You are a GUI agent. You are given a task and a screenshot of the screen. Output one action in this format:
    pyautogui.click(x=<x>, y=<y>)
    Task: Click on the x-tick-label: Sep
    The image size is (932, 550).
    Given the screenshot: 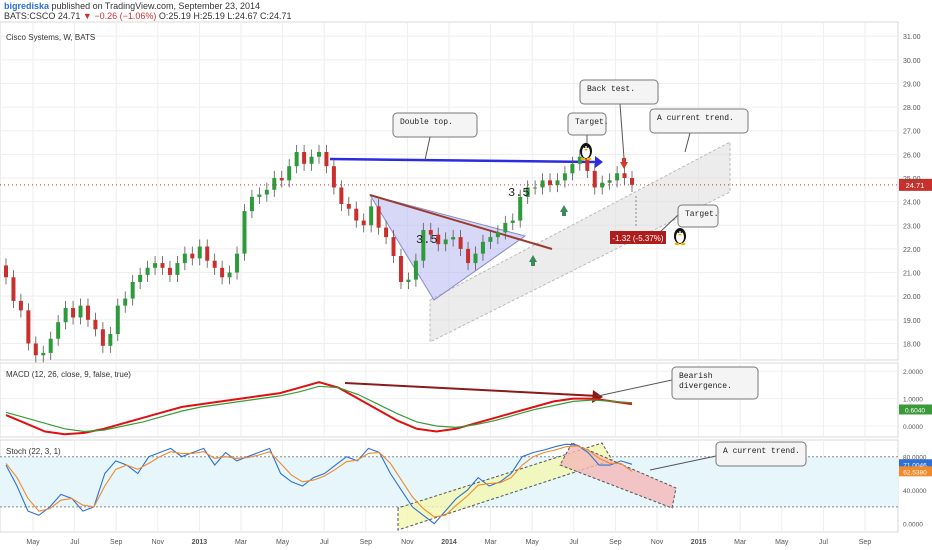 What is the action you would take?
    pyautogui.click(x=615, y=542)
    